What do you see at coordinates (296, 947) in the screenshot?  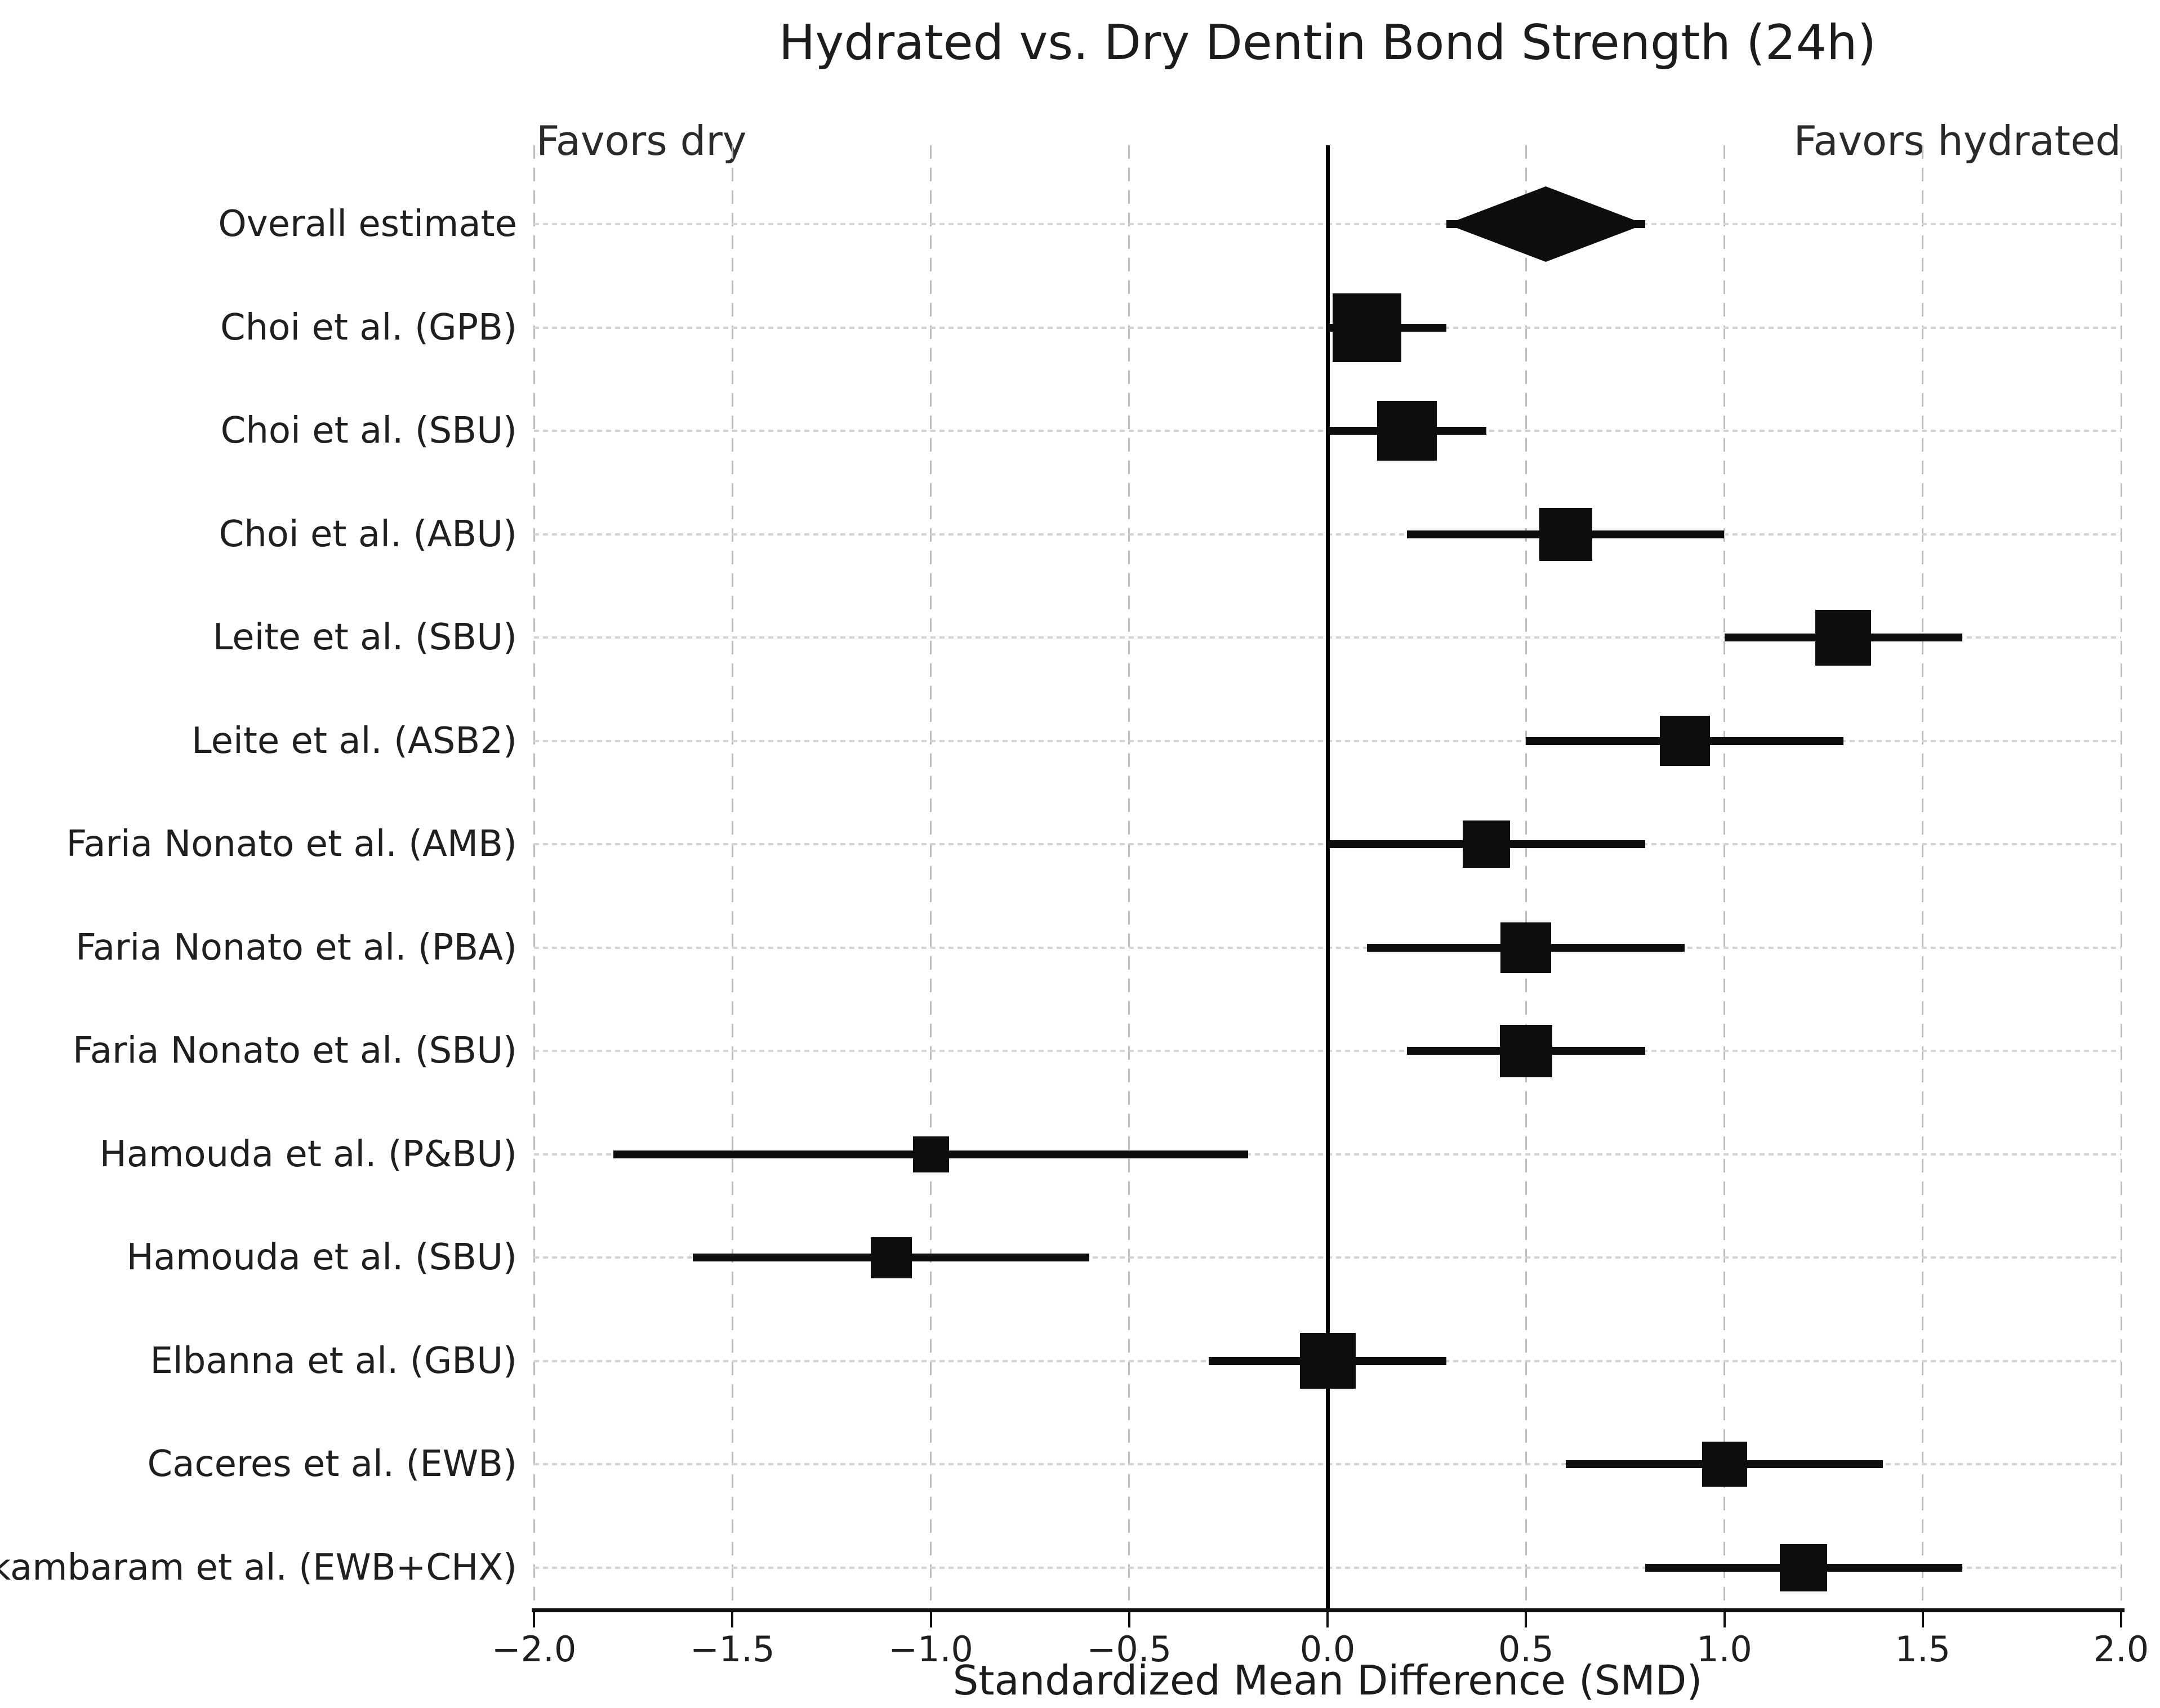 I see `row-label: Faria Nonato et al. (PBA)` at bounding box center [296, 947].